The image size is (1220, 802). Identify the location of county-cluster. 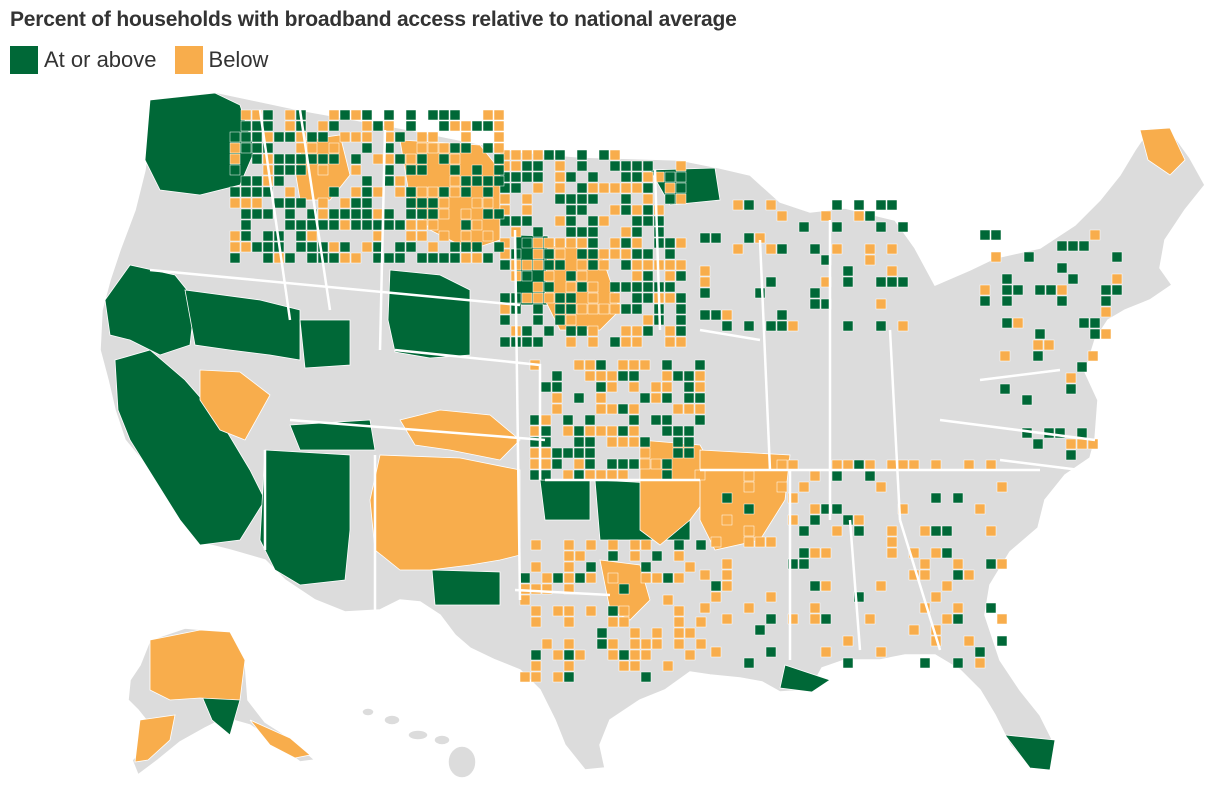
(332, 435).